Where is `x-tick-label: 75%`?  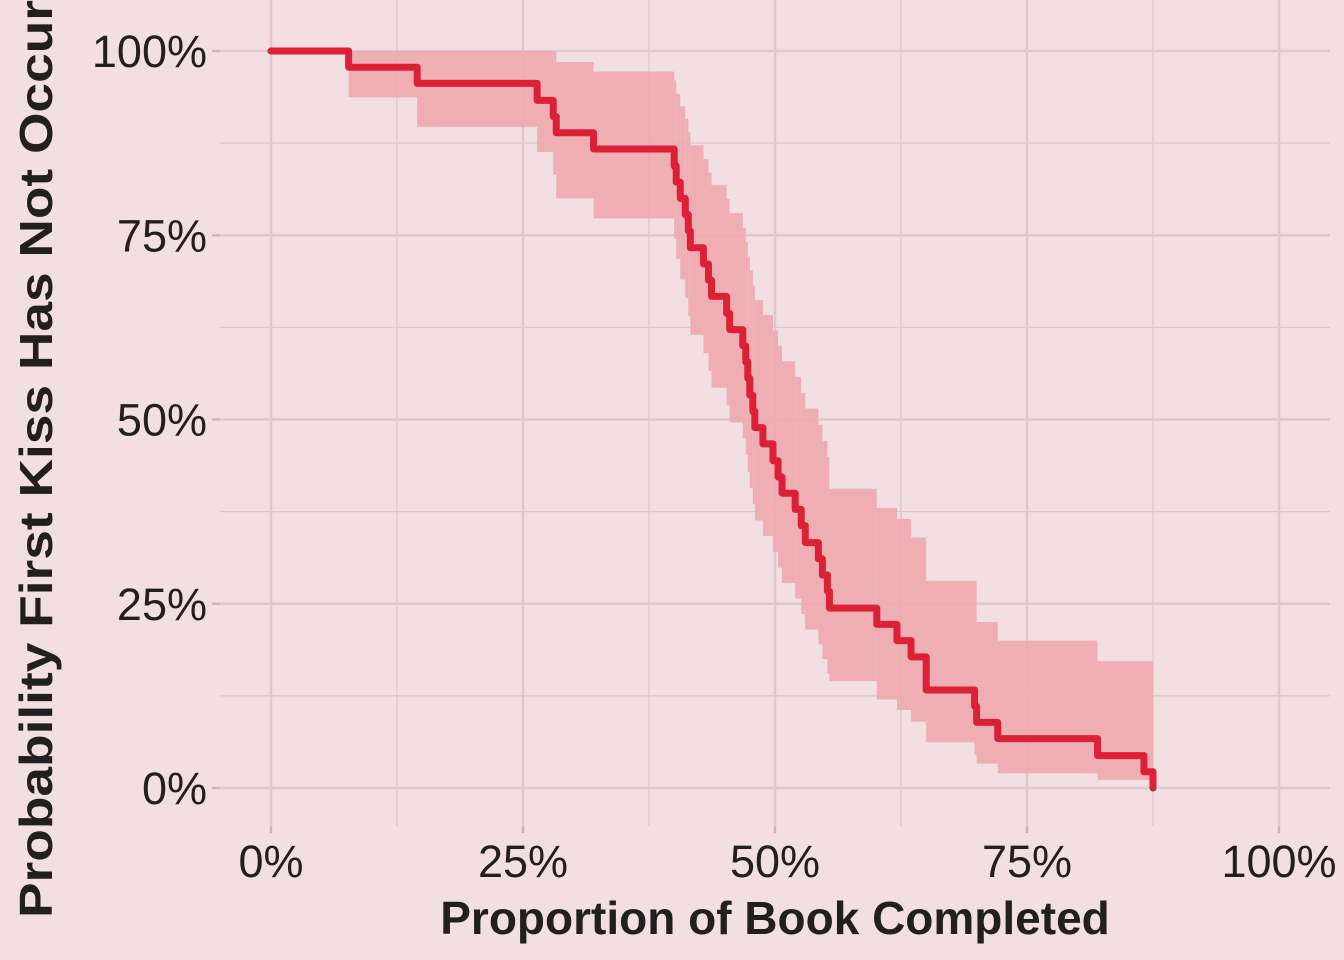 x-tick-label: 75% is located at coordinates (1027, 861).